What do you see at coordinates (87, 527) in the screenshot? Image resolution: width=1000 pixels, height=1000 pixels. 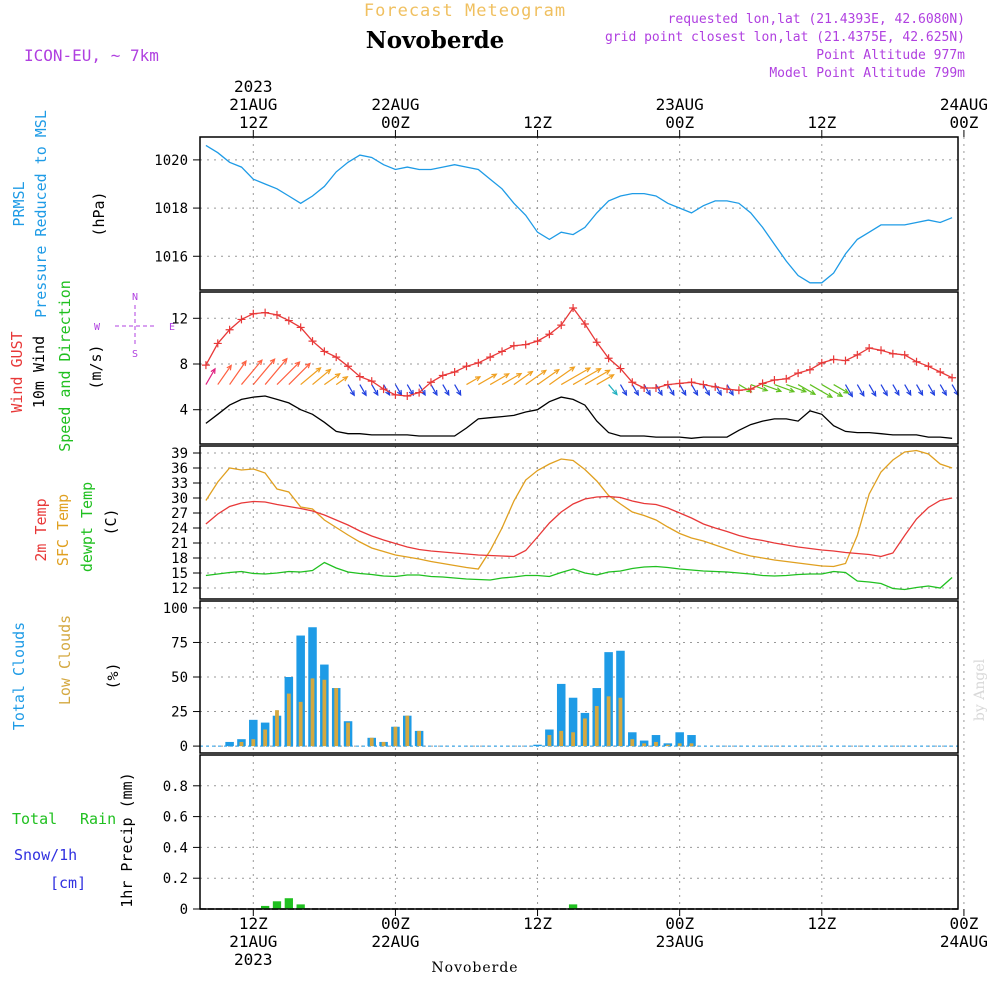 I see `temp-dew-label: dewpt Temp` at bounding box center [87, 527].